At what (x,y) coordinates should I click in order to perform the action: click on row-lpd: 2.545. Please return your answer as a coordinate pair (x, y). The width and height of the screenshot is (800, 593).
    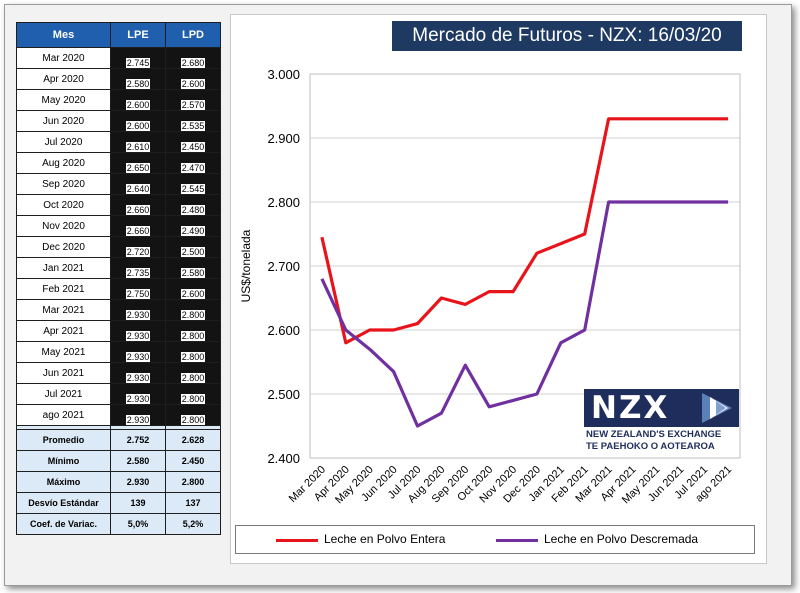
    Looking at the image, I should click on (193, 184).